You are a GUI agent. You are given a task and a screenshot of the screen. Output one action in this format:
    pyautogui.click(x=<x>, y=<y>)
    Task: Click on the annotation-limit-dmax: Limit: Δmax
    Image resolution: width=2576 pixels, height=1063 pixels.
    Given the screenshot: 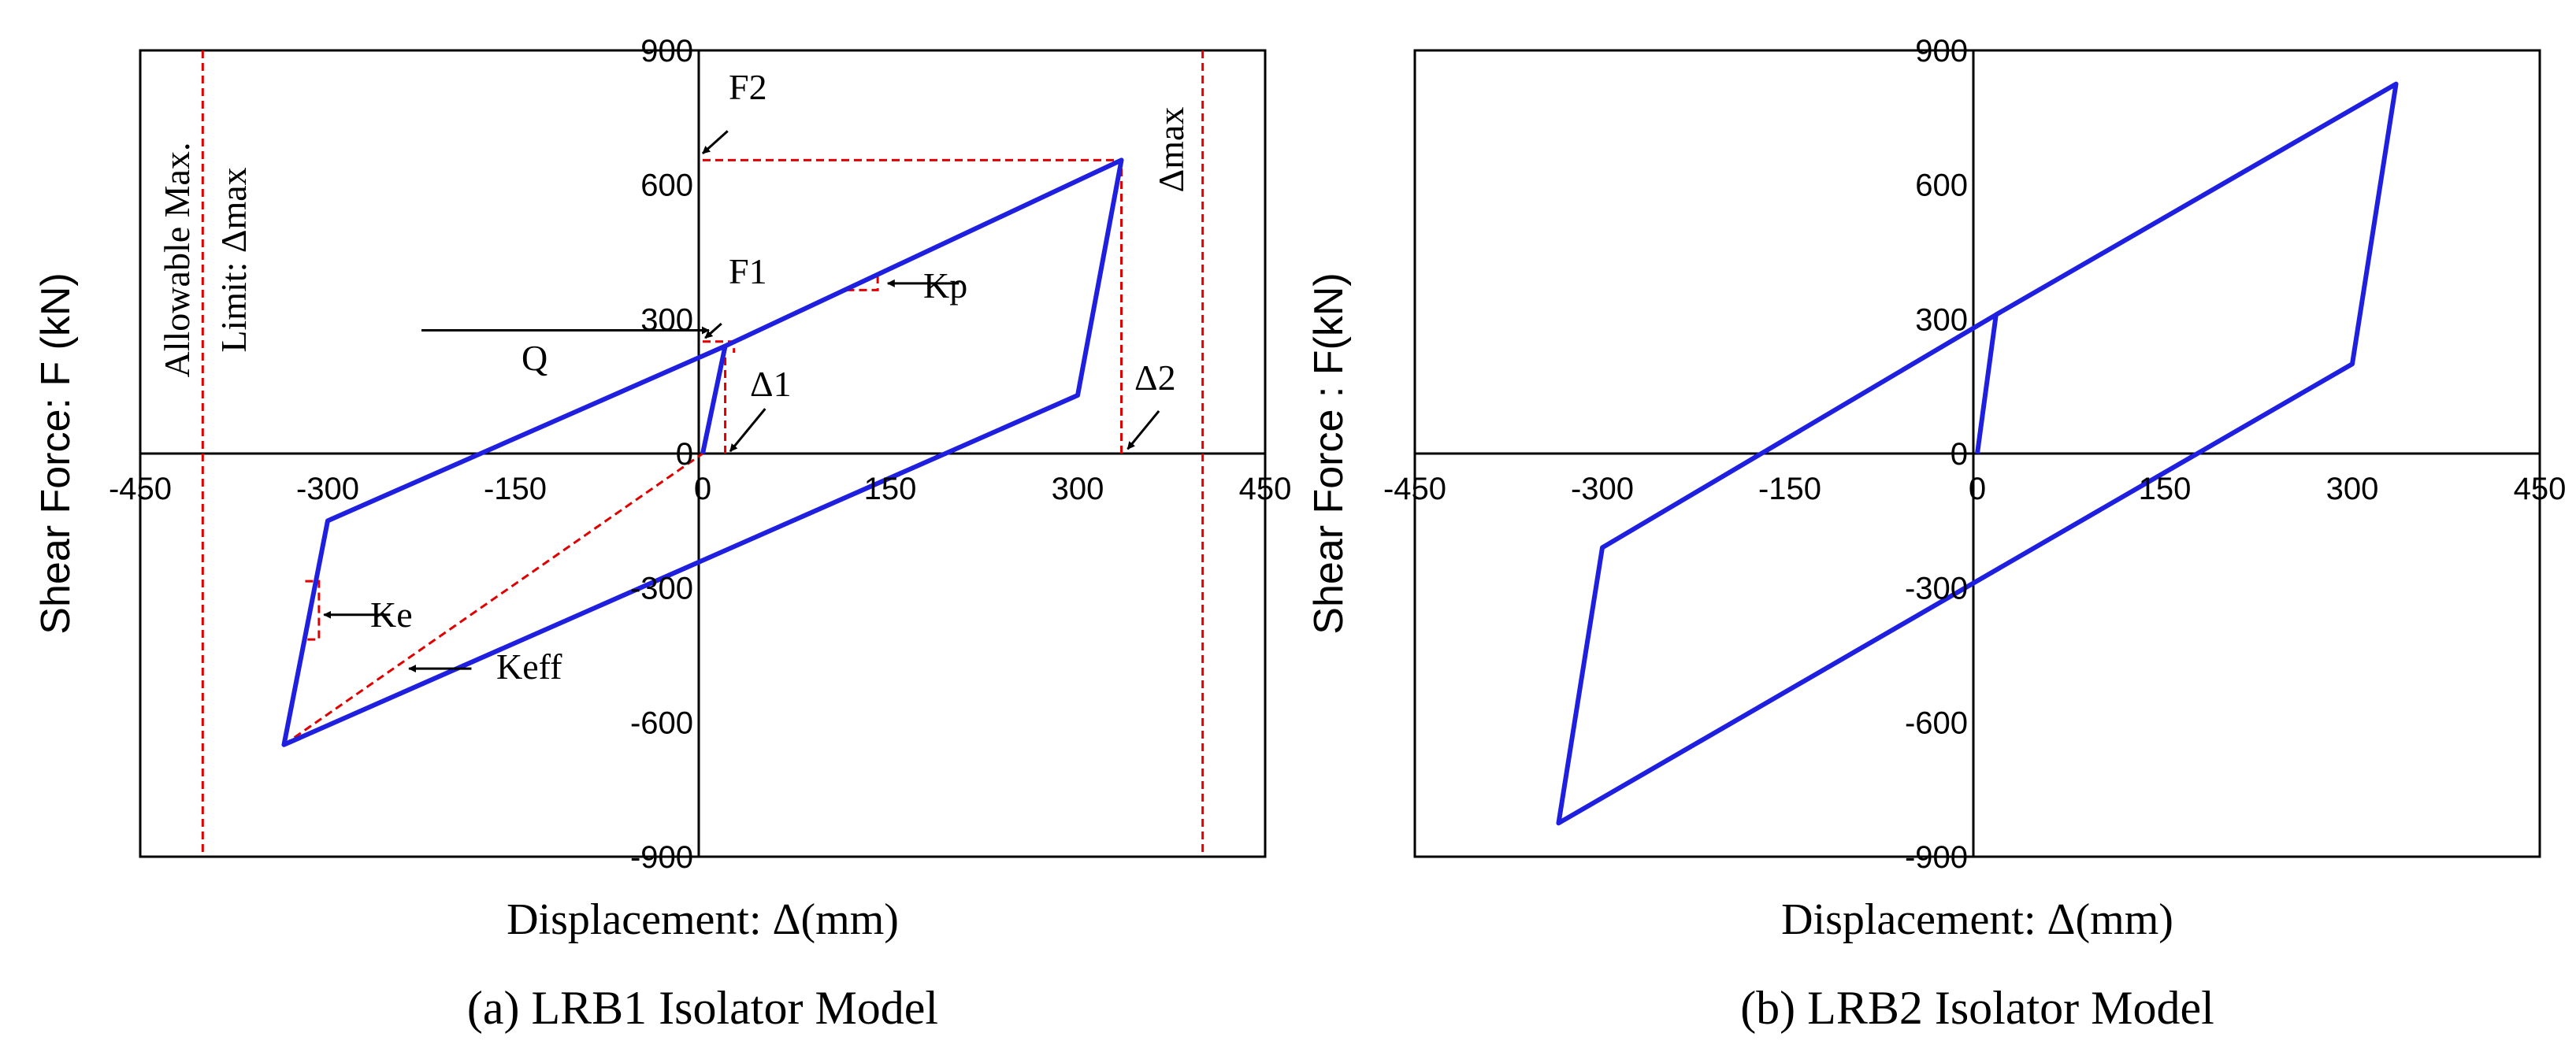 What is the action you would take?
    pyautogui.click(x=233, y=259)
    